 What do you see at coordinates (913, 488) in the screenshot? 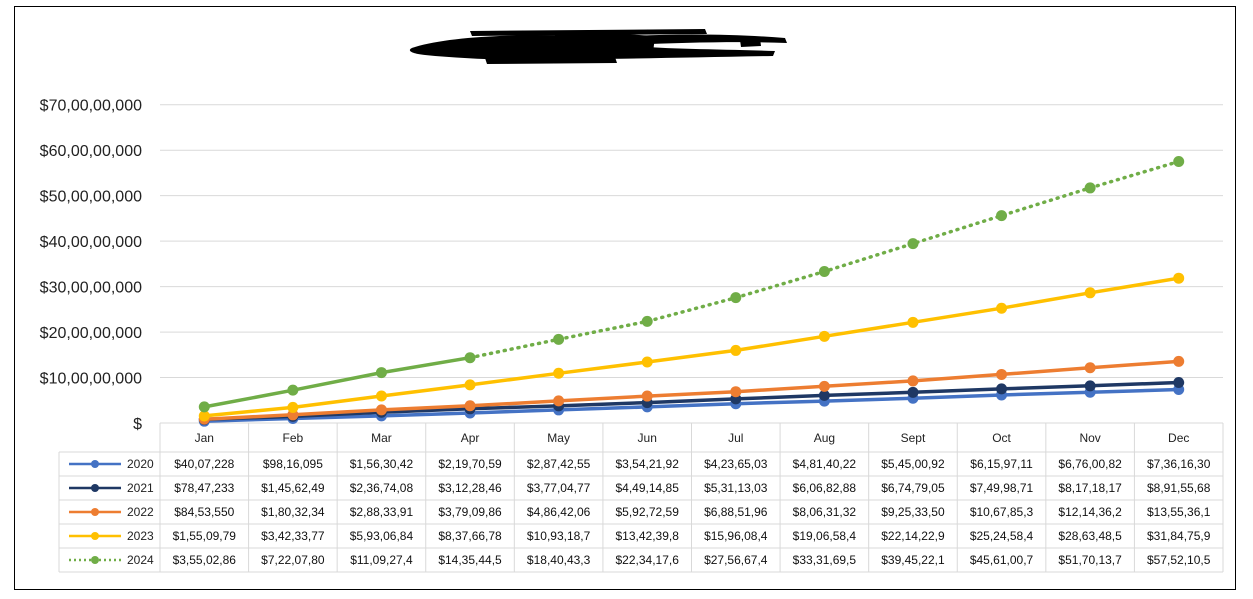
I see `table-cell: $6,74,79,05` at bounding box center [913, 488].